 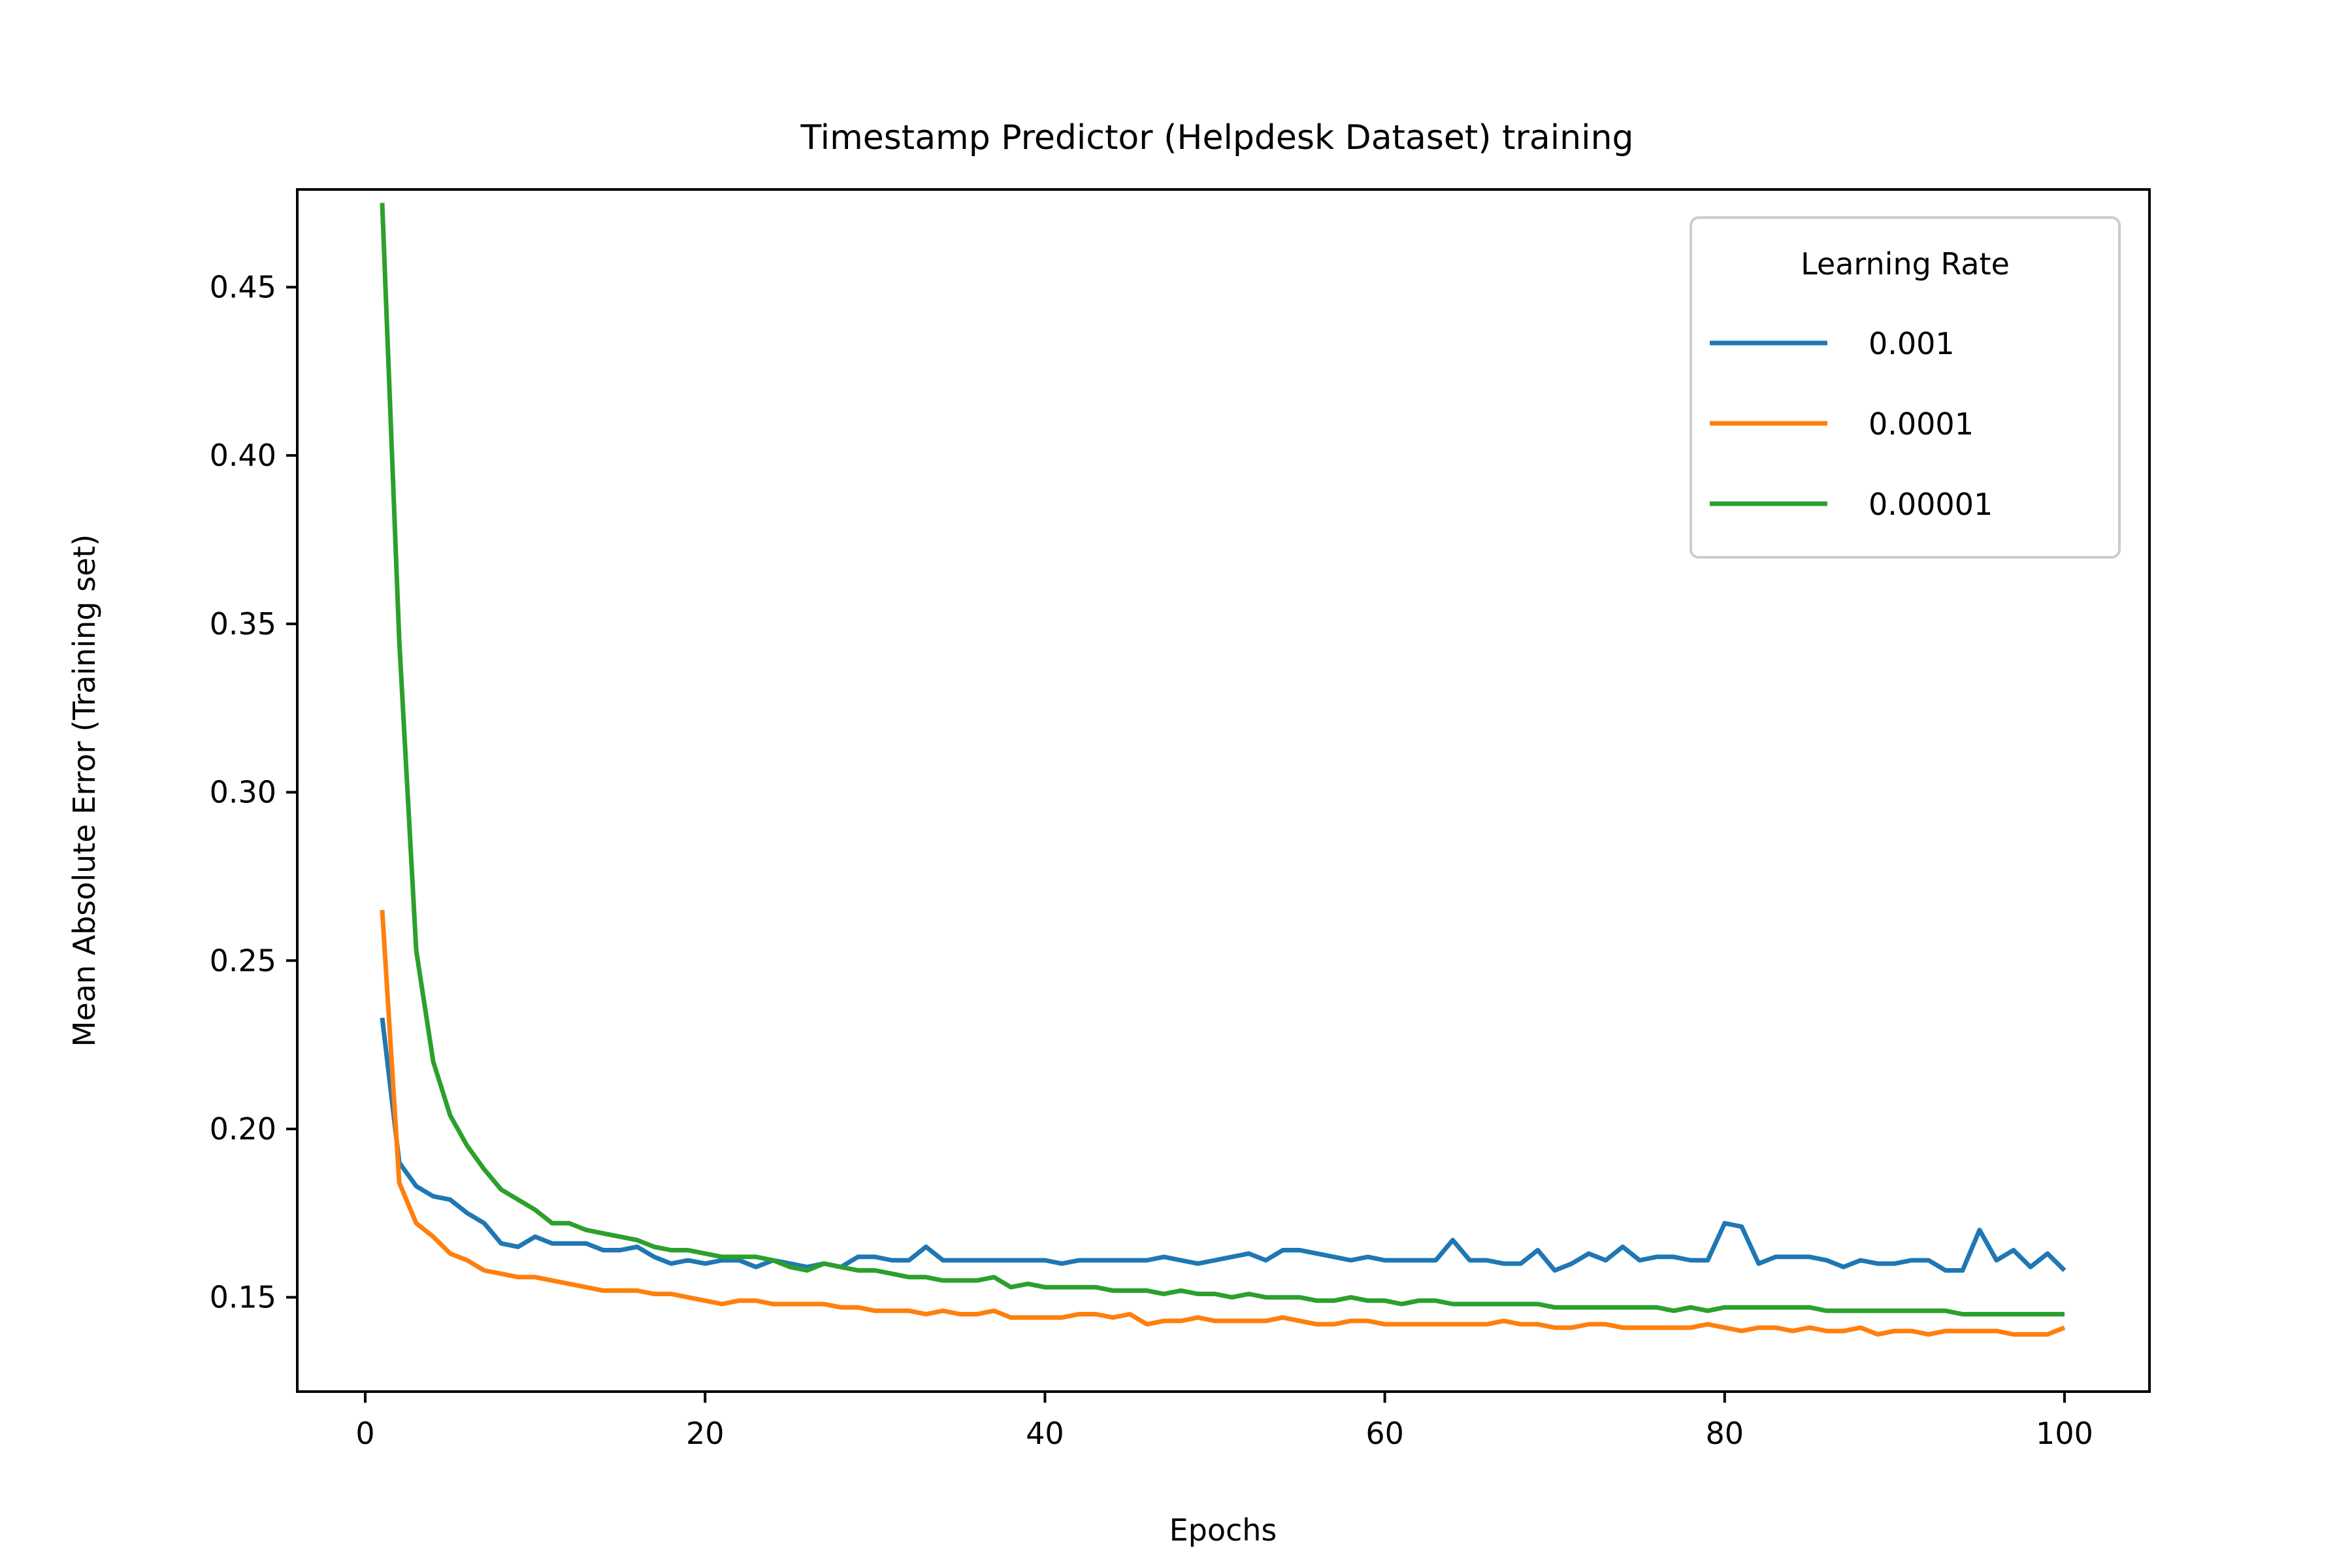 I want to click on legend-label-1: 0.0001, so click(x=1921, y=424).